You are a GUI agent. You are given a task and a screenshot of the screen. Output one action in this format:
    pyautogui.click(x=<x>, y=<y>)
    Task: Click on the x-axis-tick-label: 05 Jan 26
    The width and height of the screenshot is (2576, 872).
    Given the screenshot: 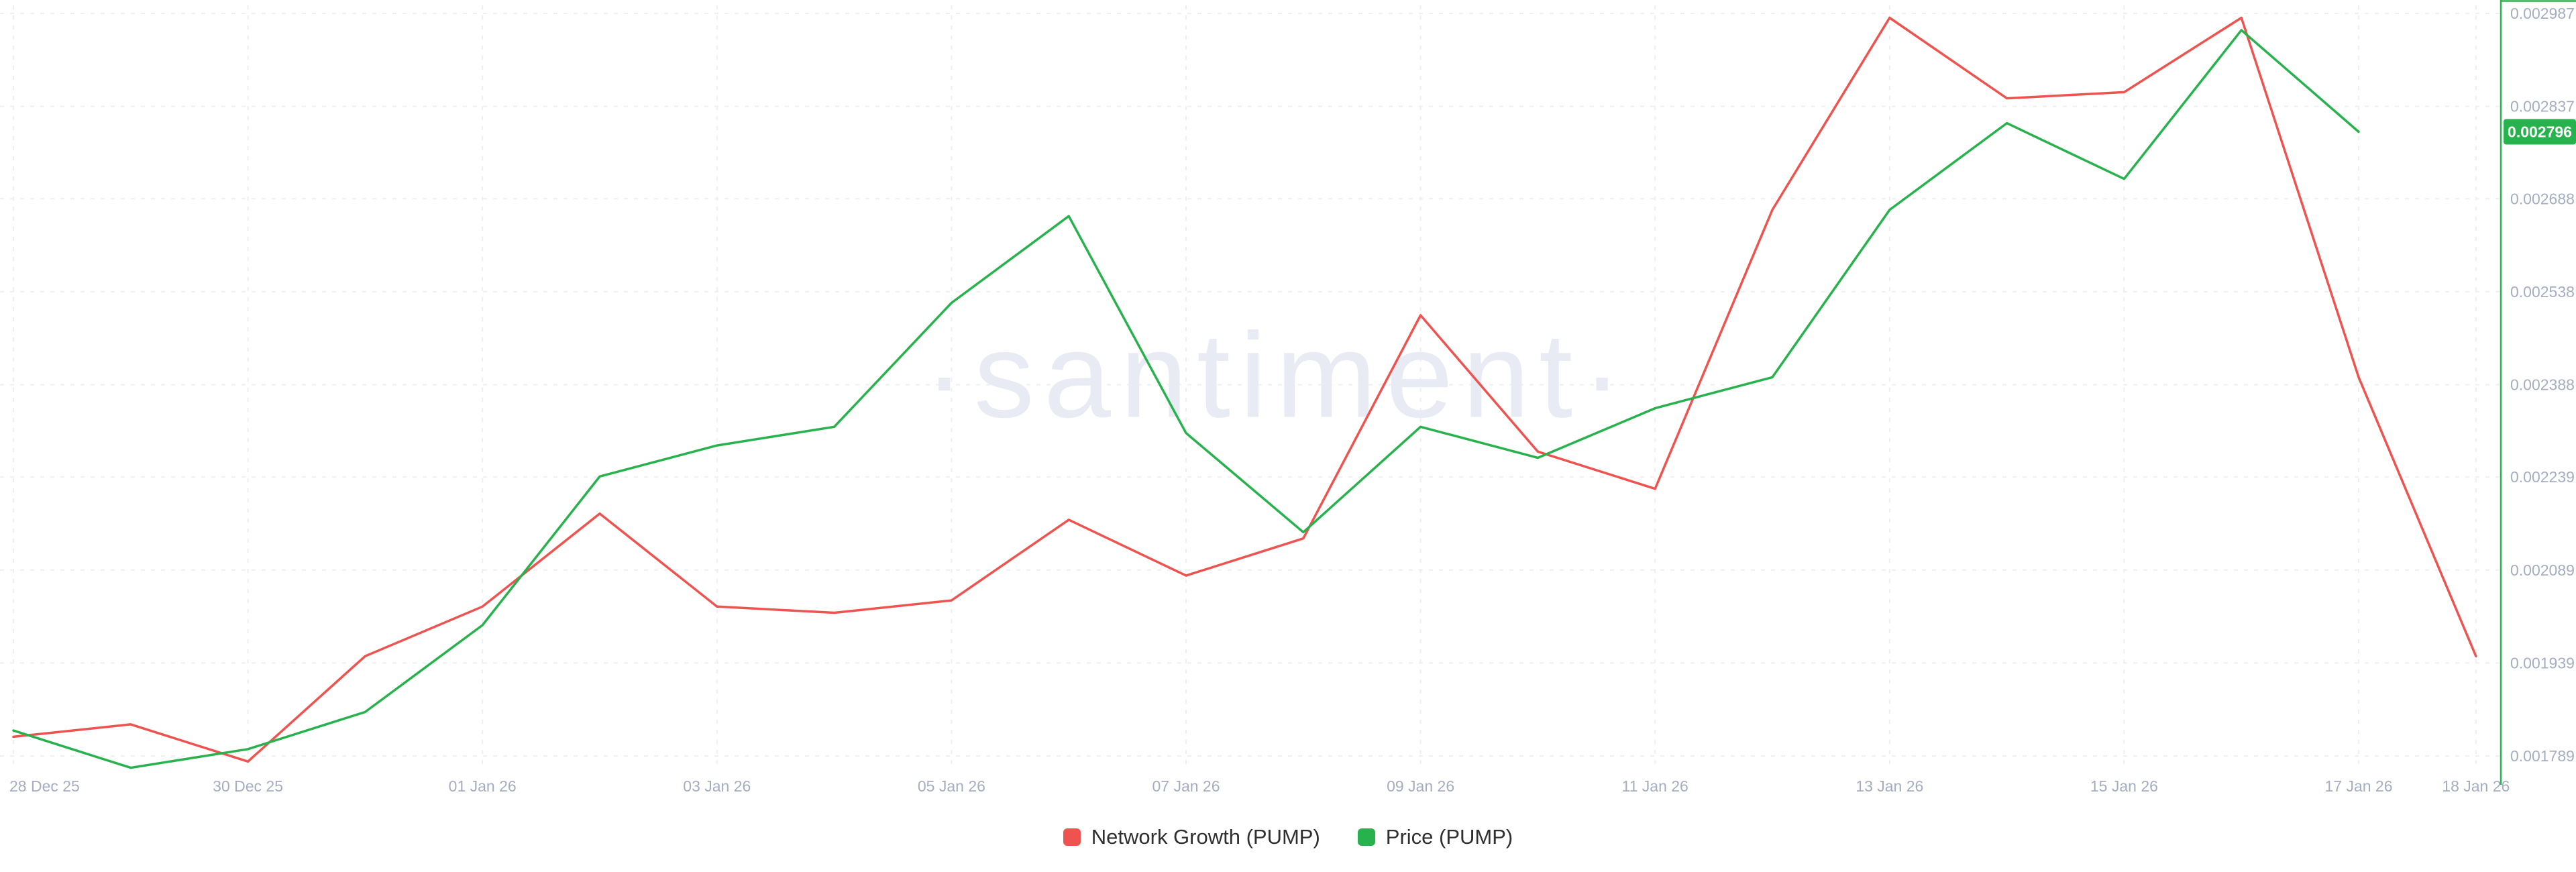 What is the action you would take?
    pyautogui.click(x=951, y=786)
    